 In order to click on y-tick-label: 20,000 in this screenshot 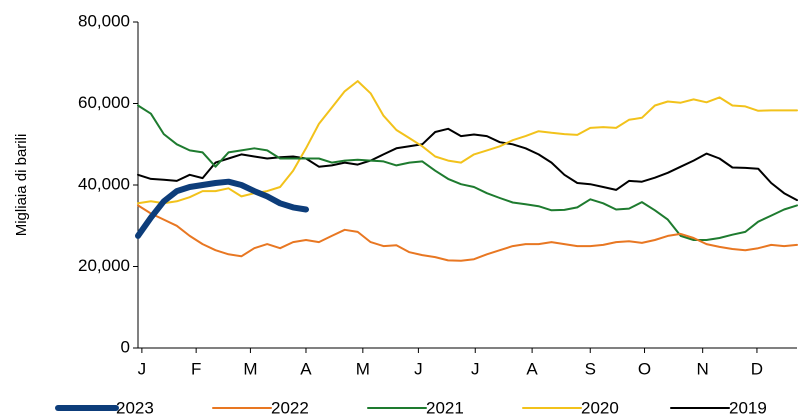, I will do `click(104, 265)`.